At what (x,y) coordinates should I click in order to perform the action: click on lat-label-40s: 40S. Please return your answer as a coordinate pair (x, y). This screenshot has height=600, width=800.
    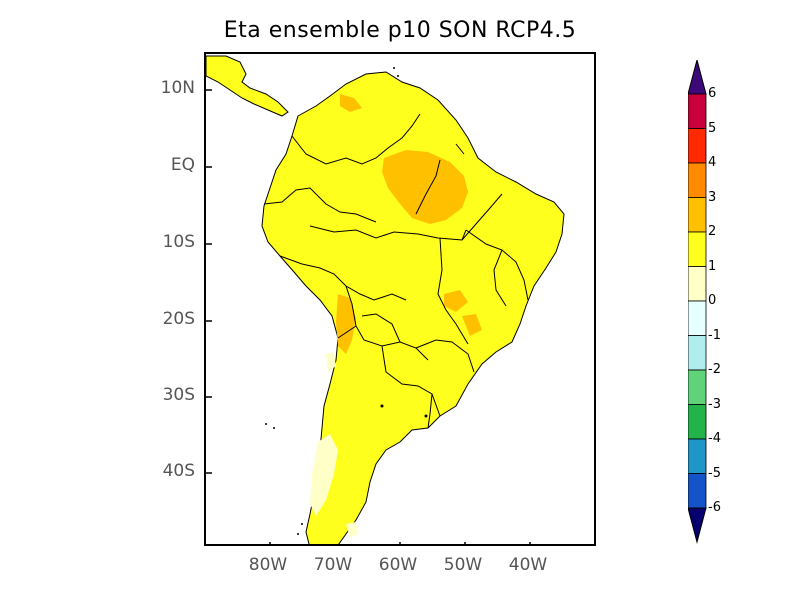
    Looking at the image, I should click on (178, 471).